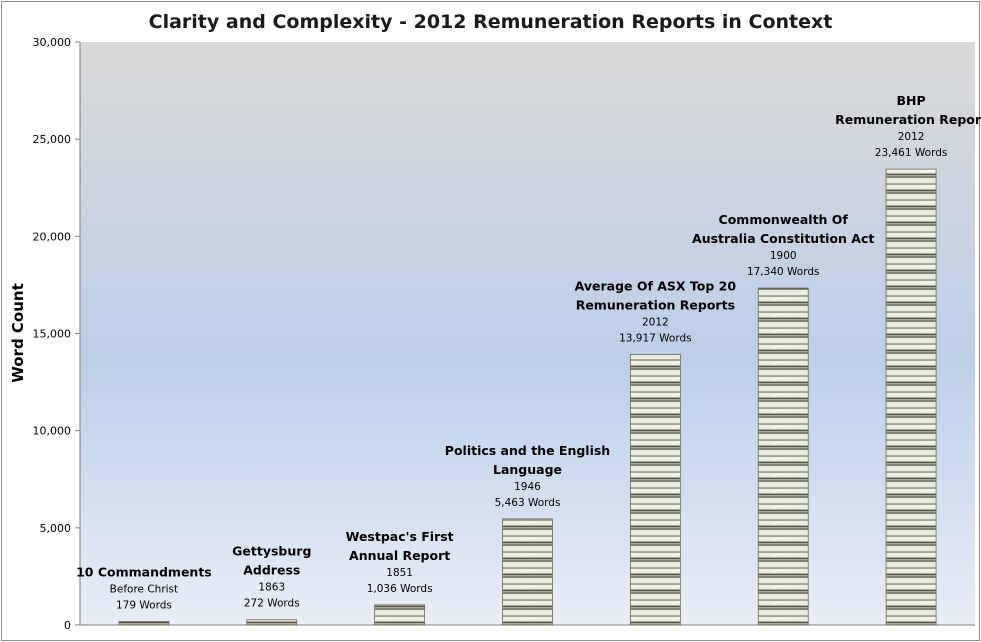 This screenshot has width=981, height=642. Describe the element at coordinates (52, 236) in the screenshot. I see `y-tick-label: 20,000` at that location.